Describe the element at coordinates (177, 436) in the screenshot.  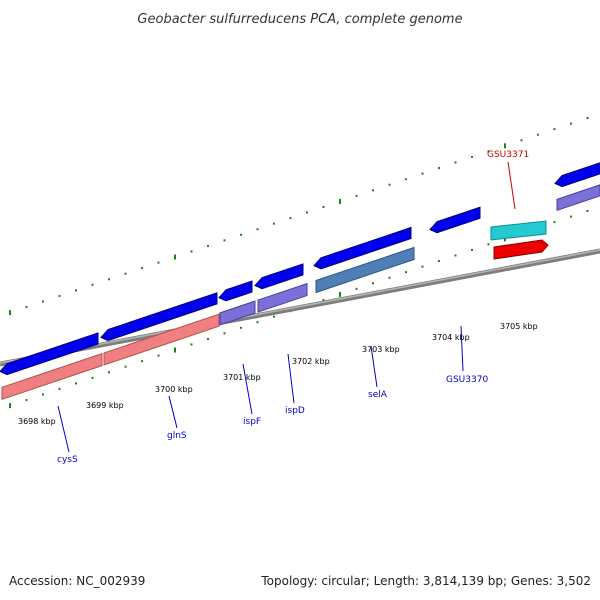
I see `gene-label-glns: glnS` at that location.